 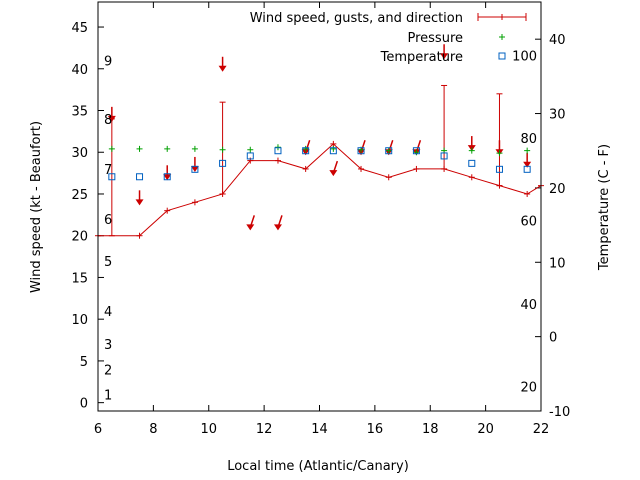 I want to click on y-tick-label: 45, so click(x=79, y=28).